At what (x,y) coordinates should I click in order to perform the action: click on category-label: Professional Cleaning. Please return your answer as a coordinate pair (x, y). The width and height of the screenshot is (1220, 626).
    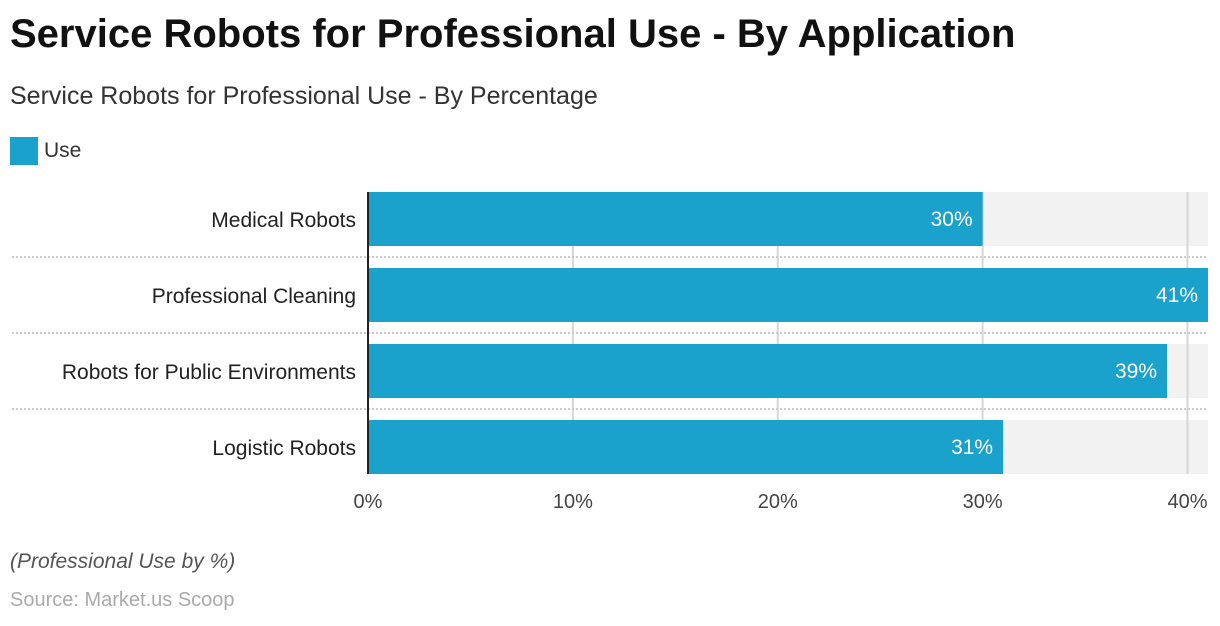
    Looking at the image, I should click on (254, 296).